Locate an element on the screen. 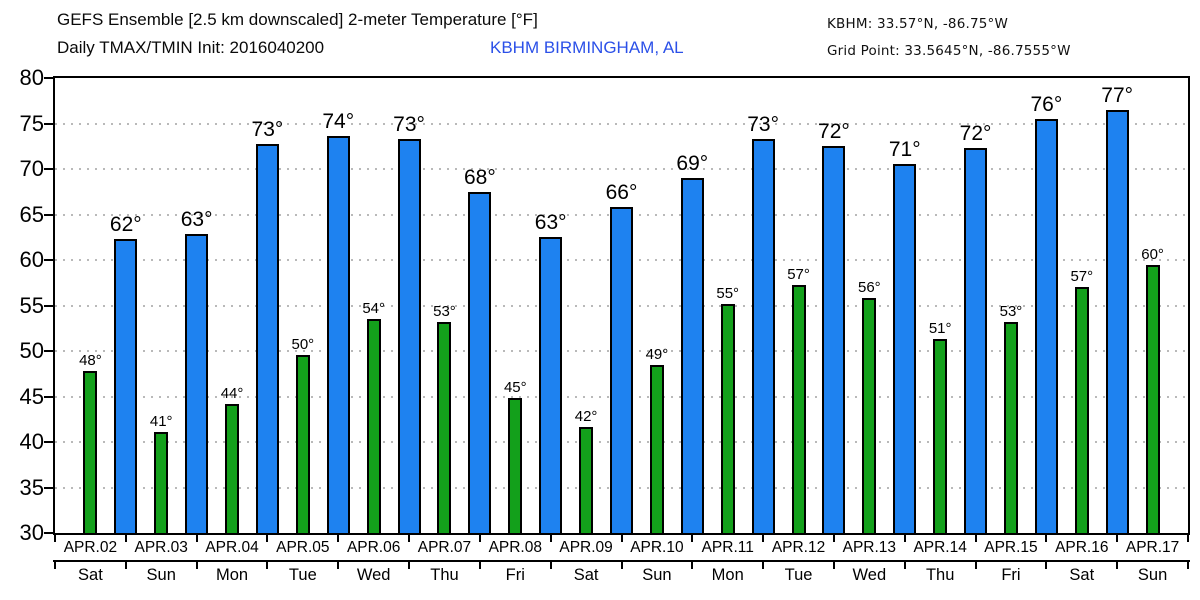 This screenshot has width=1200, height=600. y-axis-label-50: 50 is located at coordinates (31, 350).